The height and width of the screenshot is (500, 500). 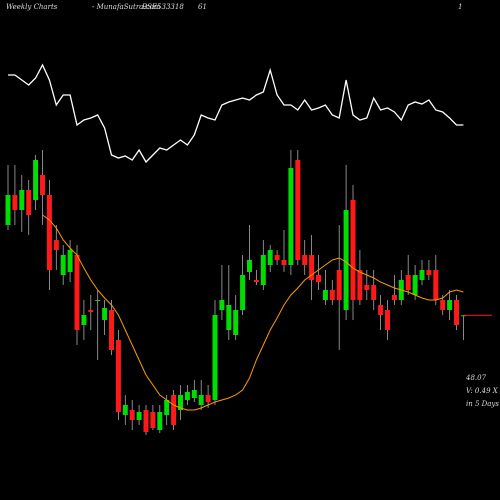 What do you see at coordinates (482, 404) in the screenshot?
I see `info-text: in 5 Days` at bounding box center [482, 404].